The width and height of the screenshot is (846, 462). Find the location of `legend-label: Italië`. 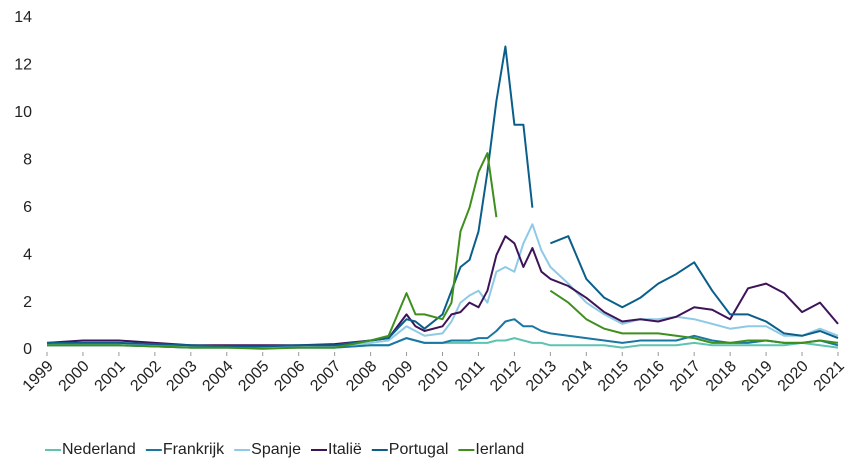

legend-label: Italië is located at coordinates (345, 449).